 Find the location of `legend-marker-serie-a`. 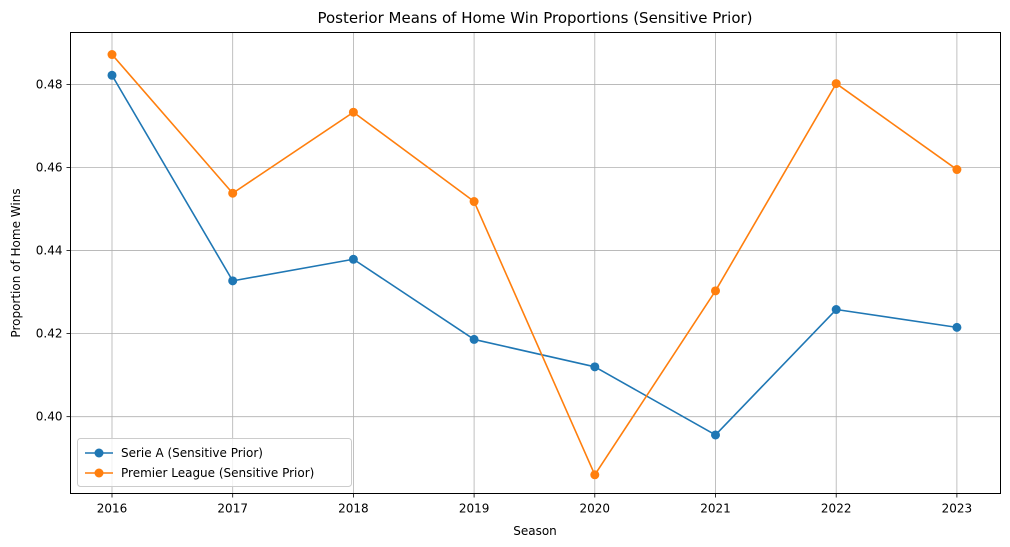

legend-marker-serie-a is located at coordinates (99, 453).